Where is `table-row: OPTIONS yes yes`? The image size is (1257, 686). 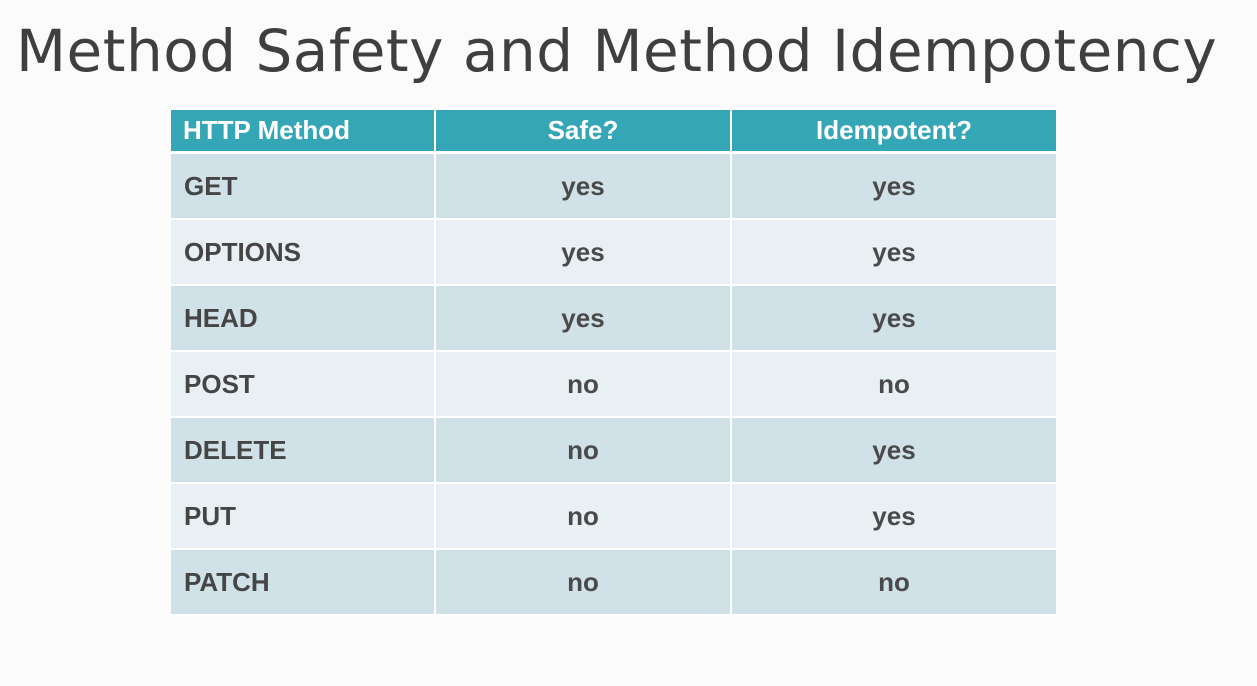 table-row: OPTIONS yes yes is located at coordinates (613, 253).